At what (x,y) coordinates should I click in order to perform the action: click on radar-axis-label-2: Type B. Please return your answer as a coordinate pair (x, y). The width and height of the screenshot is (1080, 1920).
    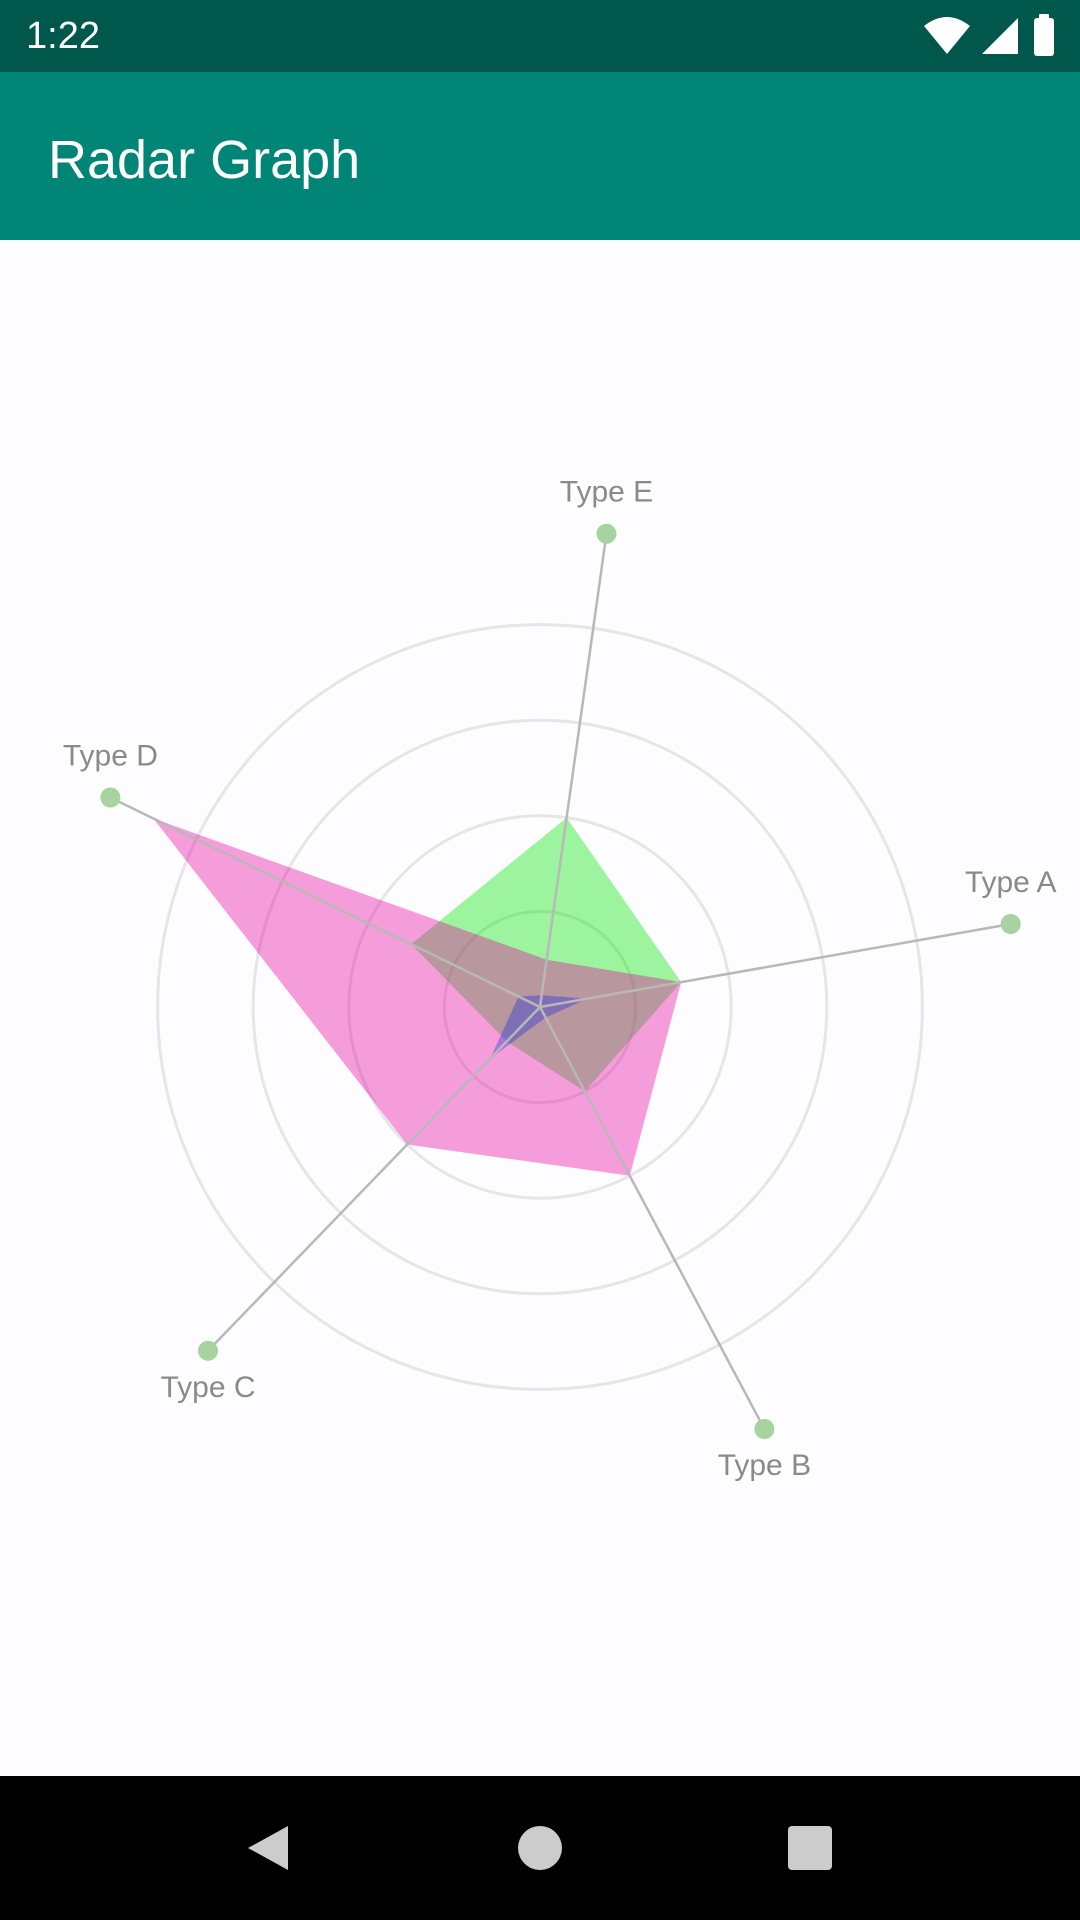
    Looking at the image, I should click on (764, 1465).